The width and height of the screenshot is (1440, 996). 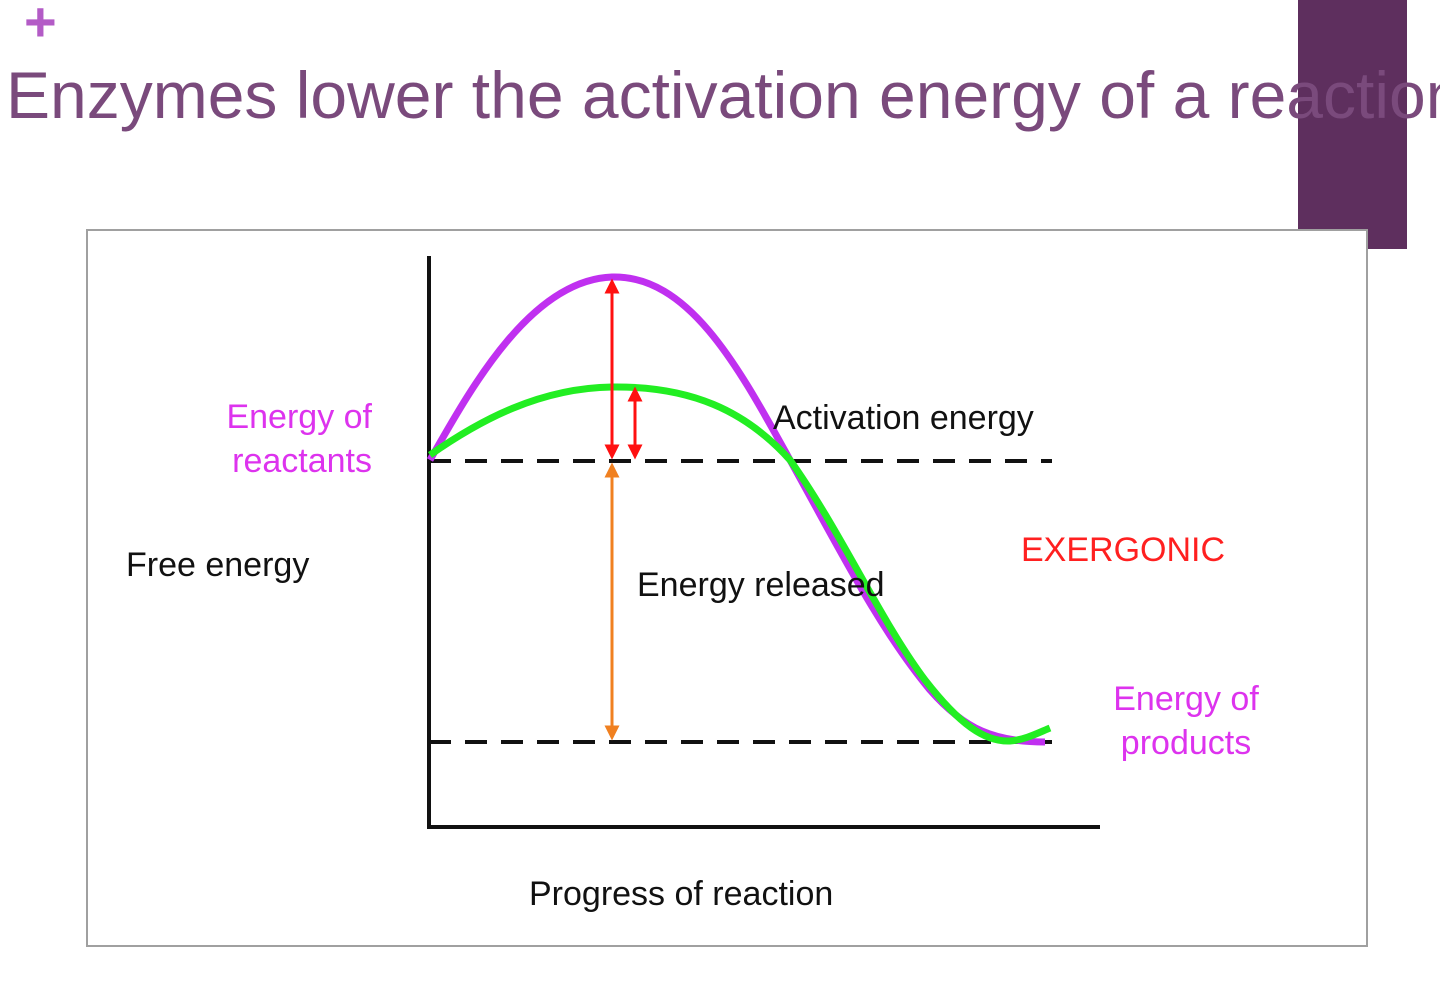 What do you see at coordinates (903, 418) in the screenshot?
I see `activation-energy-label: Activation energy` at bounding box center [903, 418].